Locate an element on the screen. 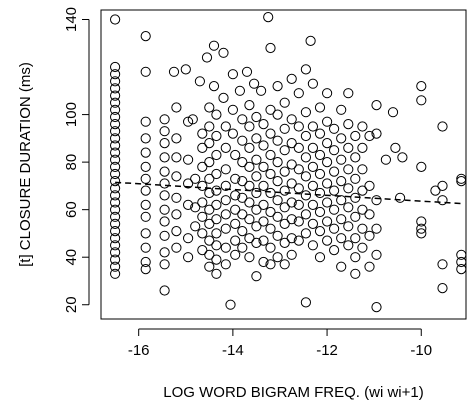 The image size is (472, 407). y-tick-label: 100 is located at coordinates (71, 114).